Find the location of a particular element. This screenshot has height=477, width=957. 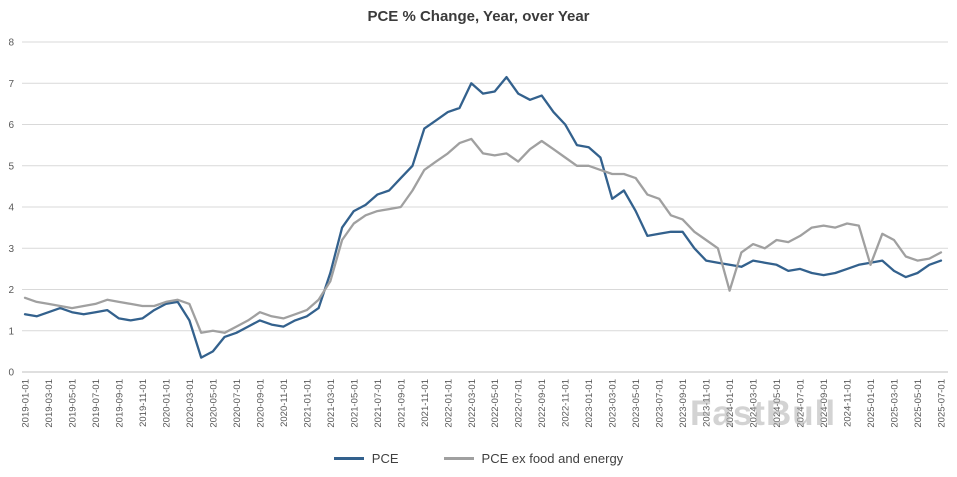

x-tick-label: 2024-09-01 is located at coordinates (824, 403).